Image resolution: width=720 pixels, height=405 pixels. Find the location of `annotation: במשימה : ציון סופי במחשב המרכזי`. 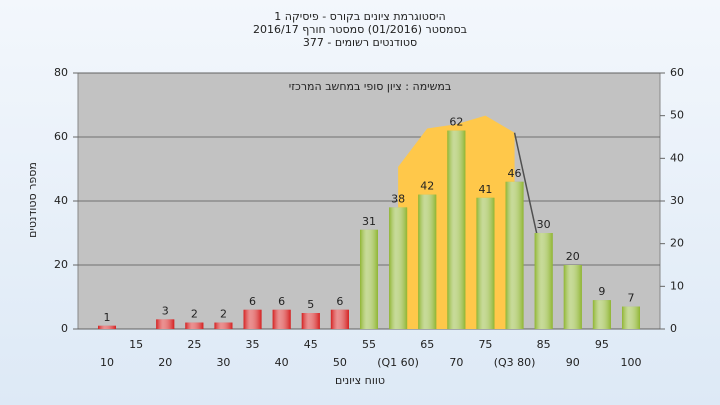

annotation: במשימה : ציון סופי במחשב המרכזי is located at coordinates (370, 86).